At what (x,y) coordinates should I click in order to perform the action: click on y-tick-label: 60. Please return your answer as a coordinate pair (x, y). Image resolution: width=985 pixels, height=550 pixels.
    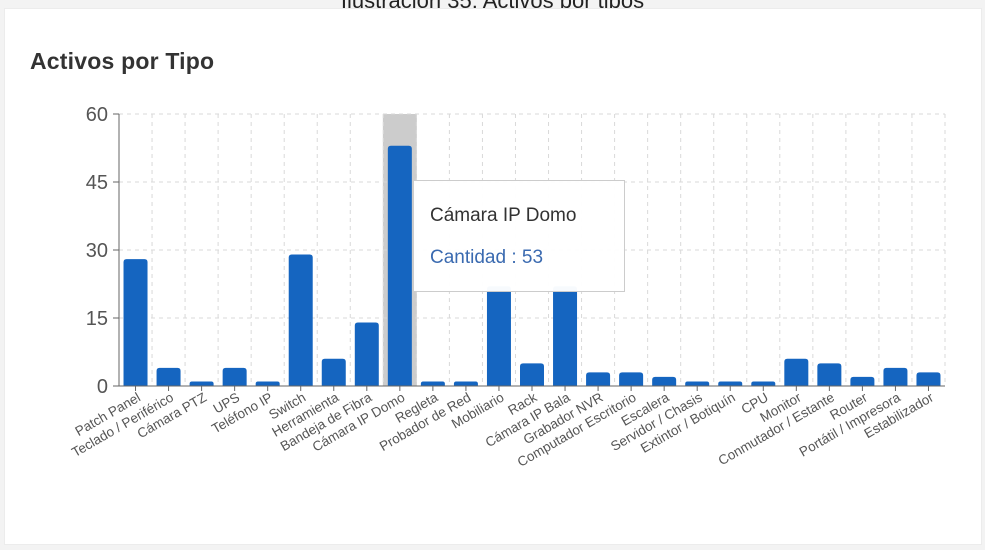
    Looking at the image, I should click on (97, 115).